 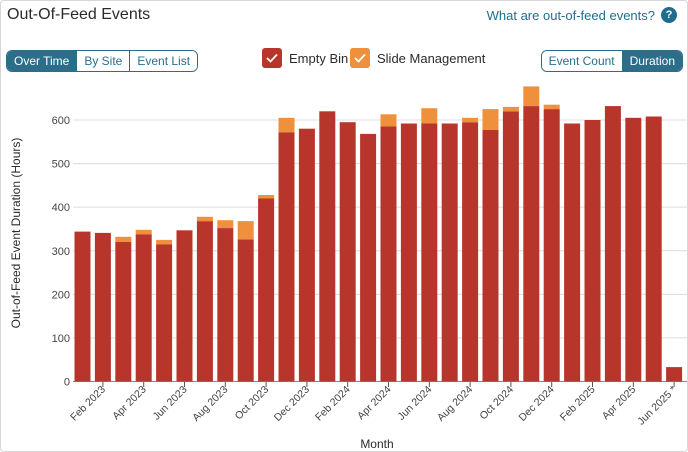 What do you see at coordinates (61, 165) in the screenshot?
I see `y-tick-label: 500` at bounding box center [61, 165].